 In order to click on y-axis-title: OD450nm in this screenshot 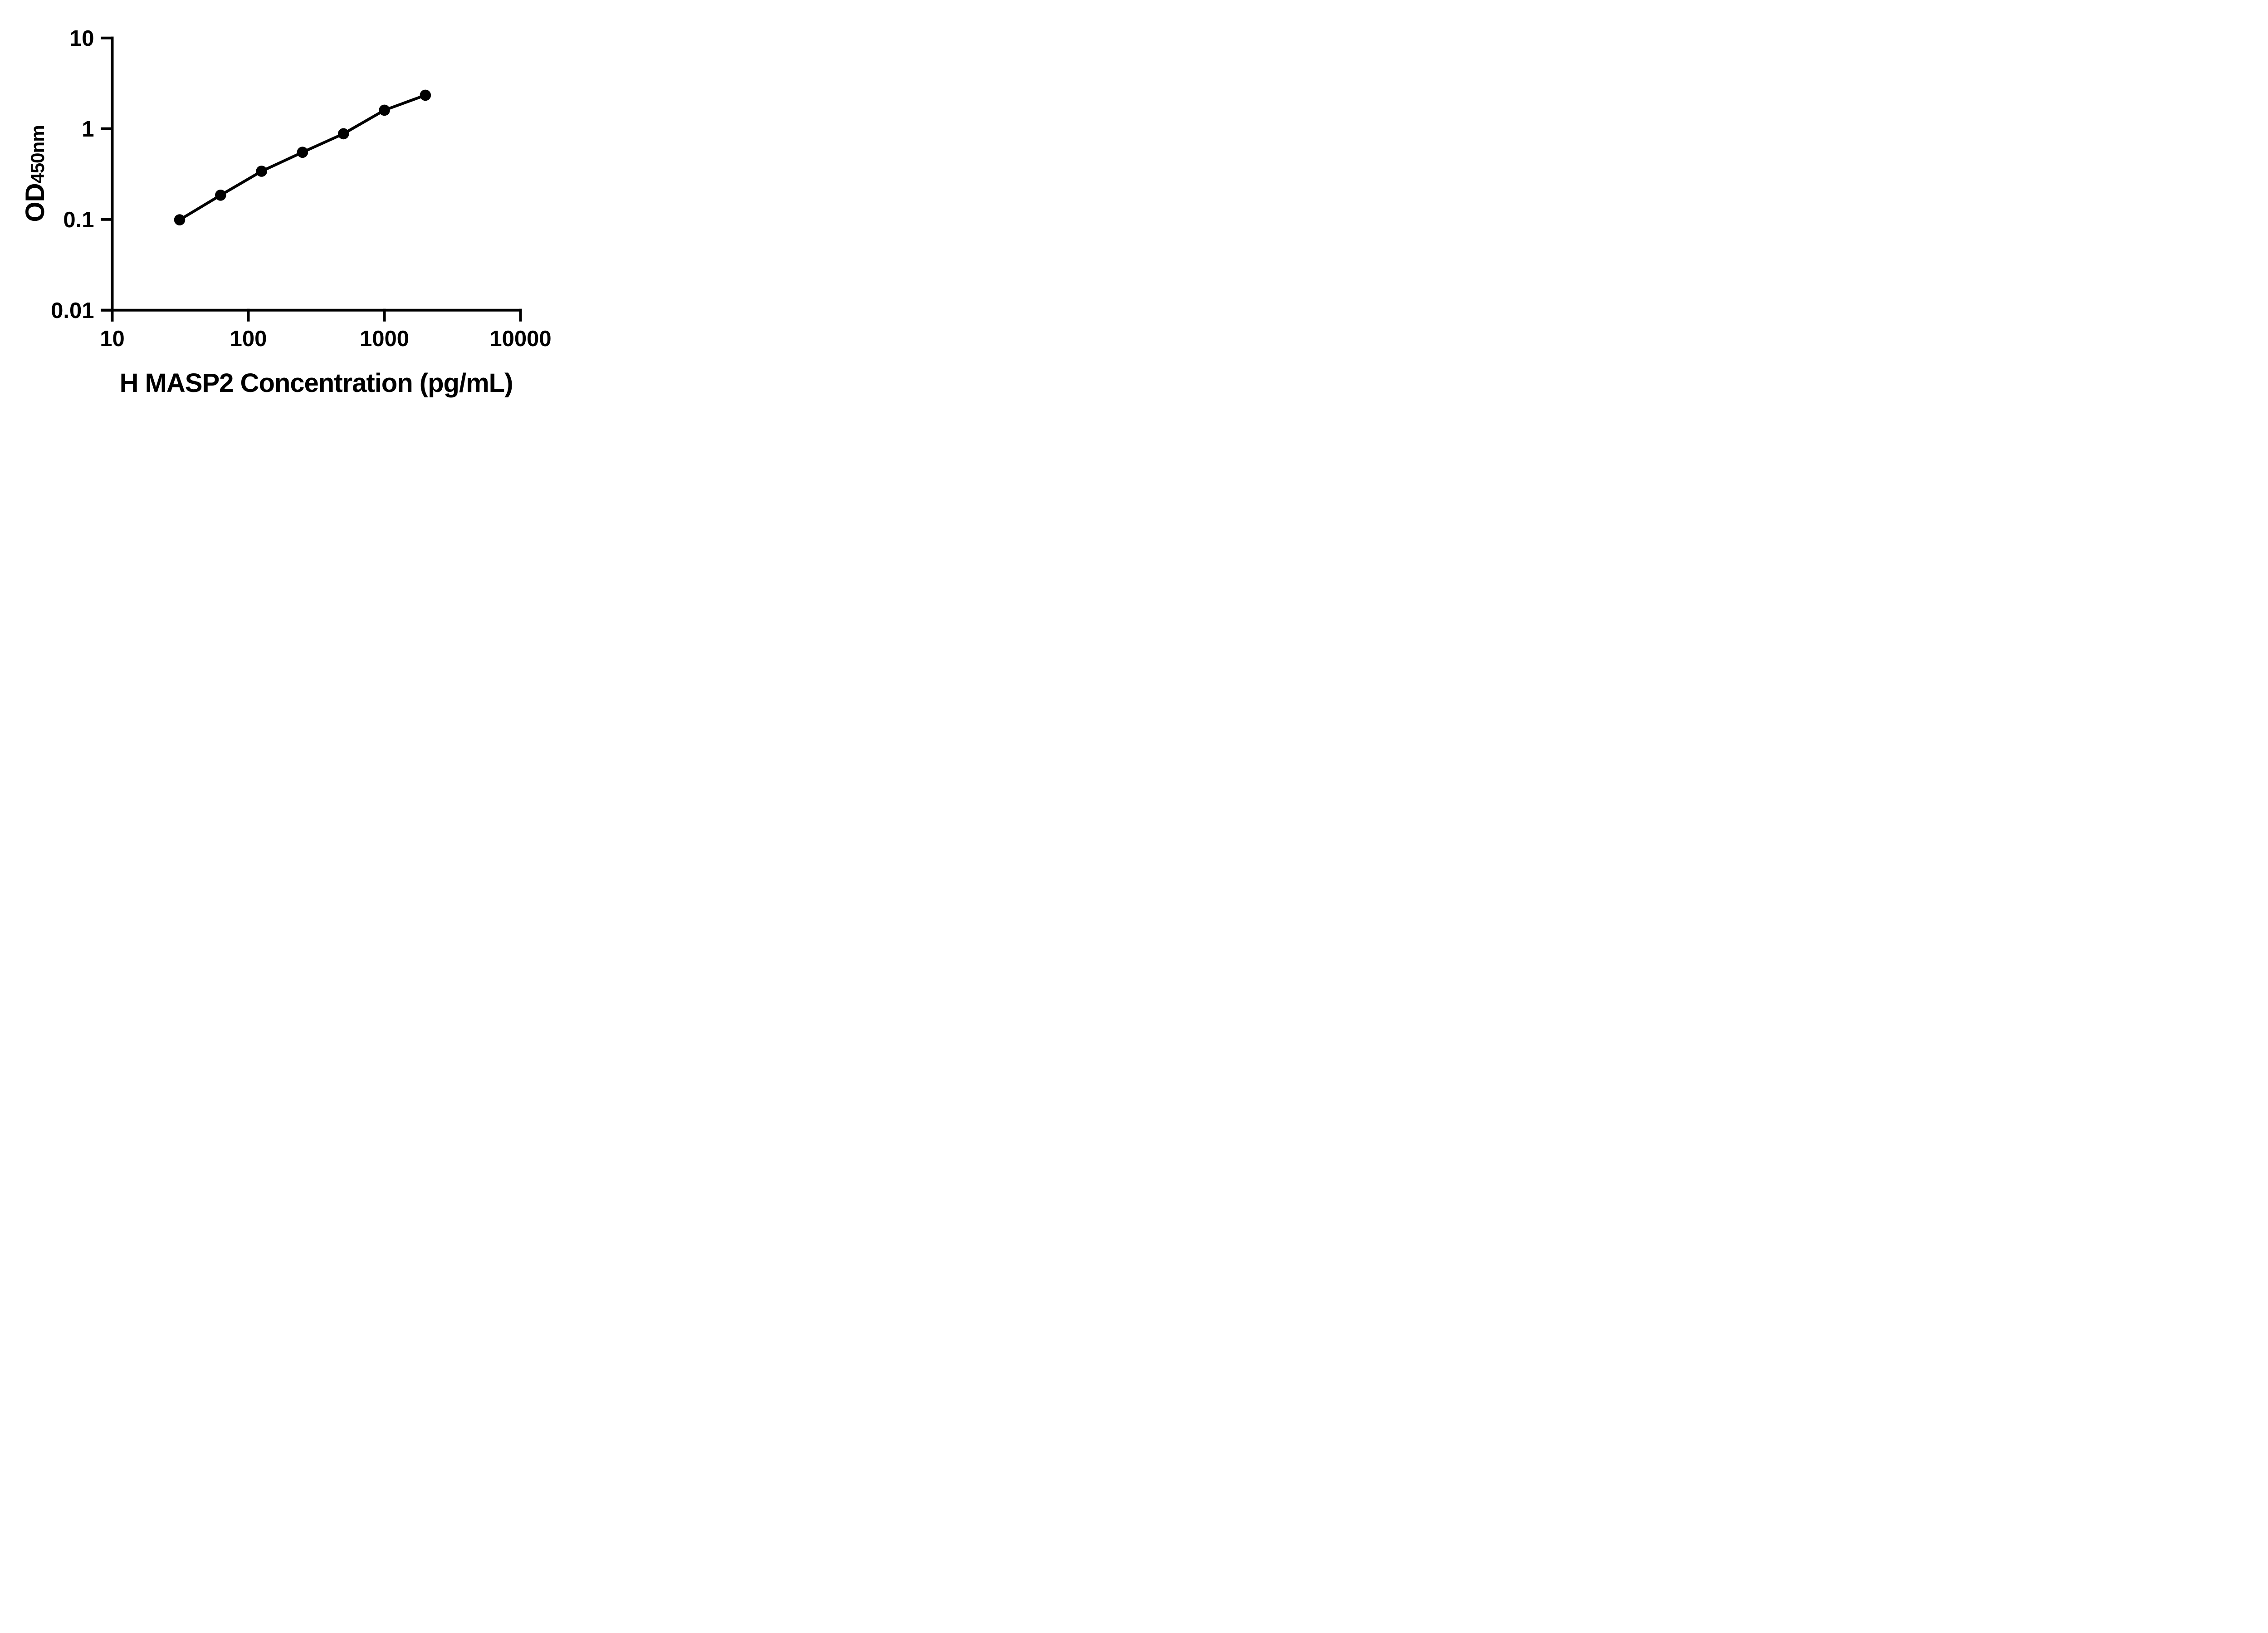, I will do `click(35, 173)`.